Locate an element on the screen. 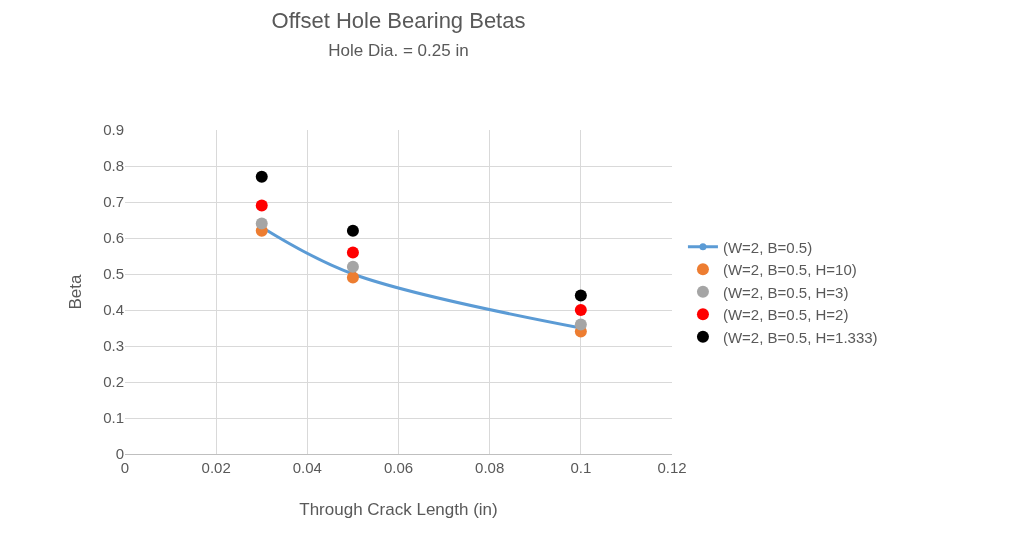 This screenshot has width=1012, height=554. legend-label: (W=2, B=0.5) is located at coordinates (767, 247).